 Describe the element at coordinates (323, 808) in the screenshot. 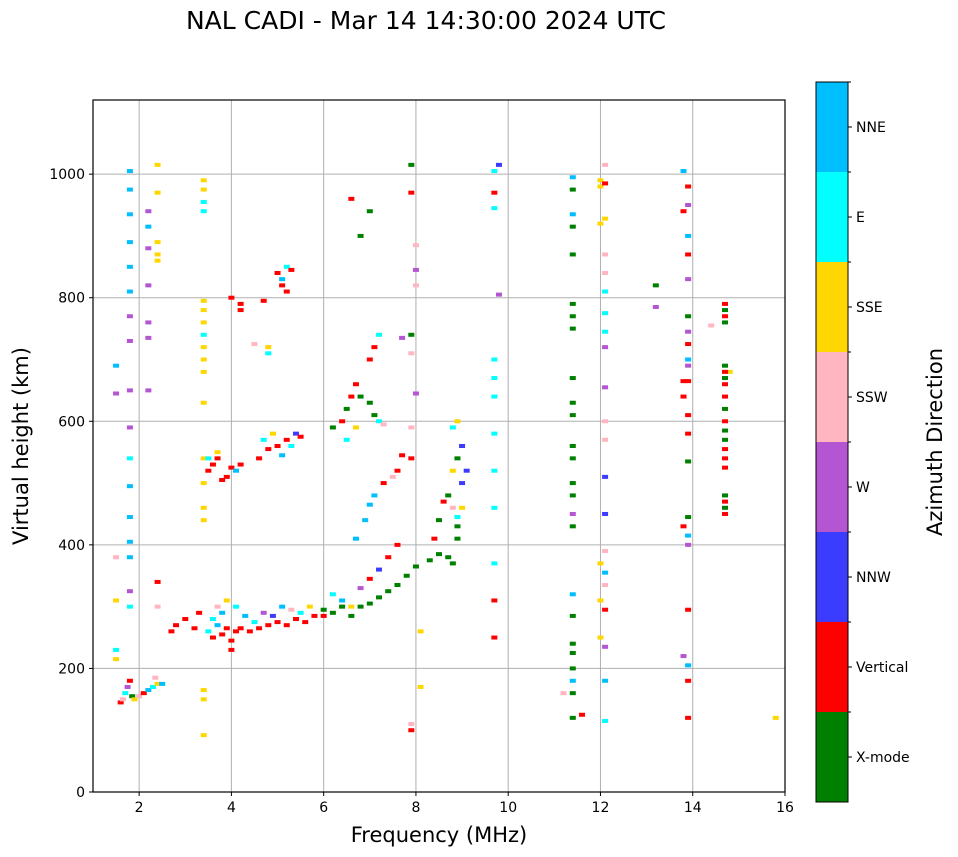

I see `x-tick-label: 6` at that location.